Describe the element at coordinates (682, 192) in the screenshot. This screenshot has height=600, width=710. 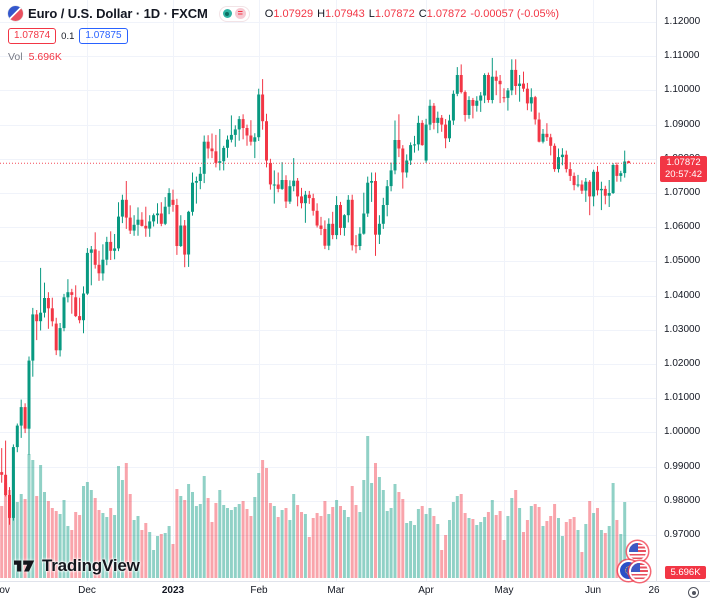
I see `price-axis-label: 1.07000` at that location.